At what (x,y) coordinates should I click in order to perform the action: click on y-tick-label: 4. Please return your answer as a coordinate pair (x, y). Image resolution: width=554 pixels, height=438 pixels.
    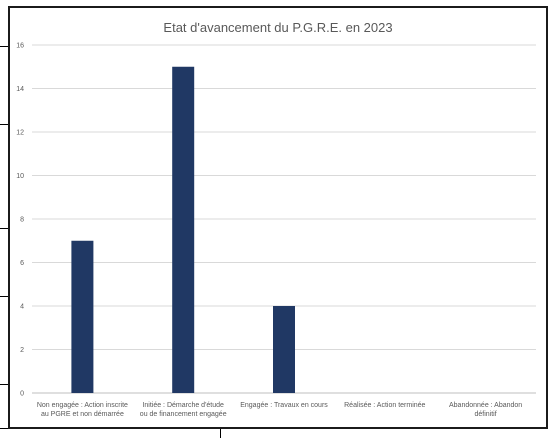
    Looking at the image, I should click on (22, 307).